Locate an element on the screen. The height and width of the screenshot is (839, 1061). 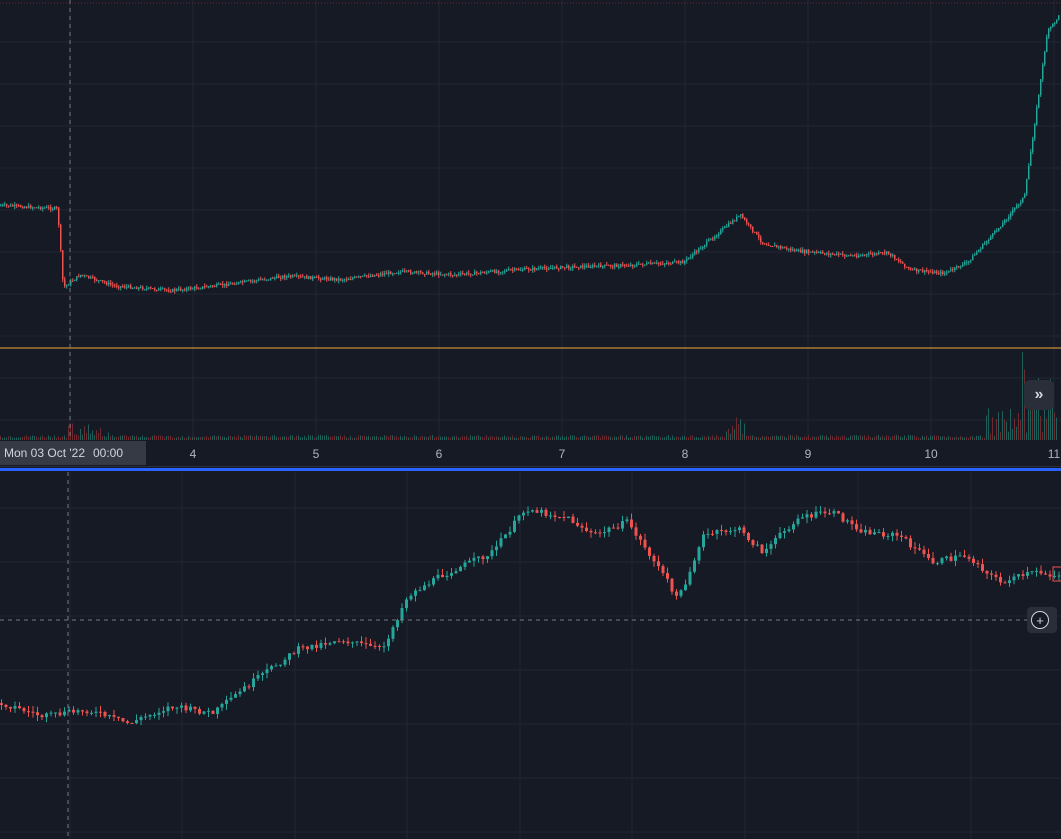
x-axis-tick-label: 4 is located at coordinates (193, 454).